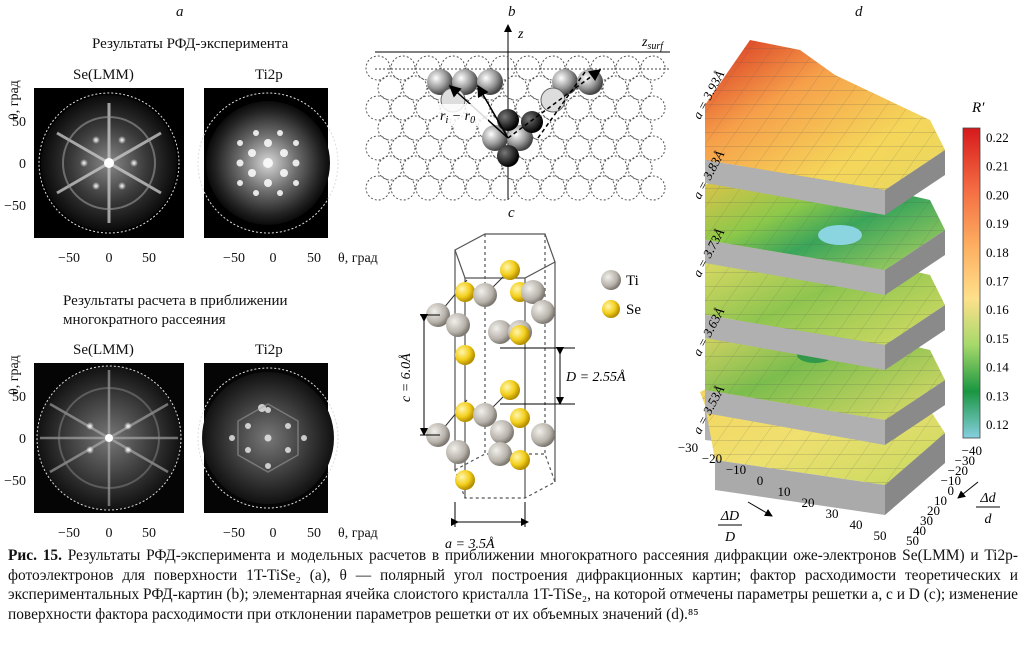 The image size is (1026, 659). Describe the element at coordinates (470, 544) in the screenshot. I see `a-parameter-label: a = 3.5Å` at that location.